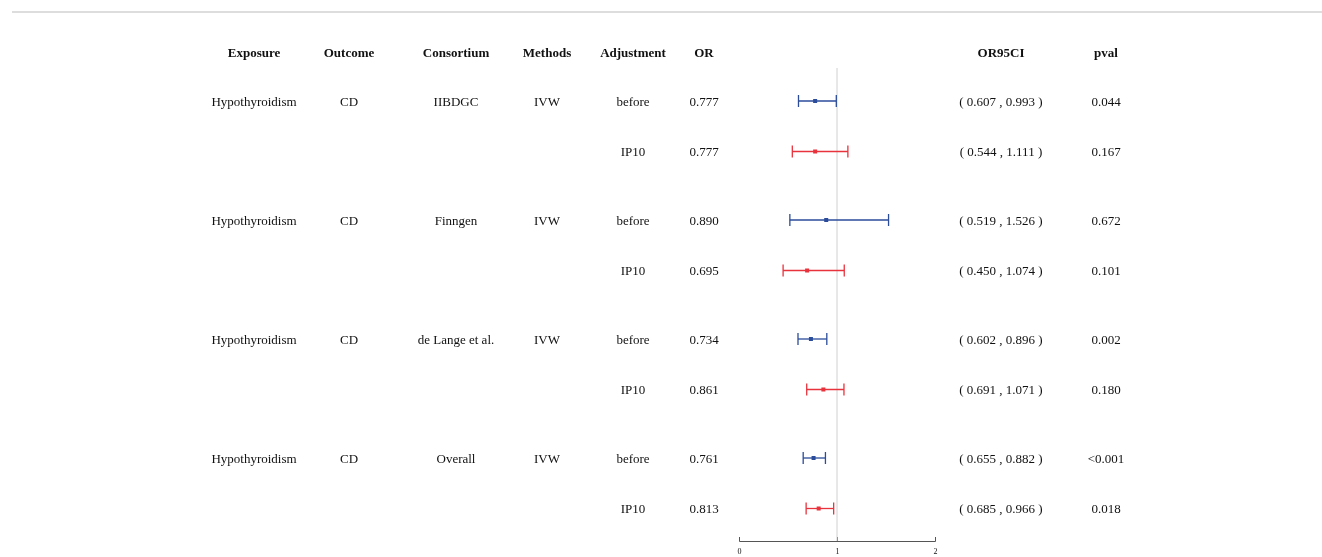 The image size is (1322, 557). Describe the element at coordinates (935, 551) in the screenshot. I see `x-tick-label: 2` at that location.